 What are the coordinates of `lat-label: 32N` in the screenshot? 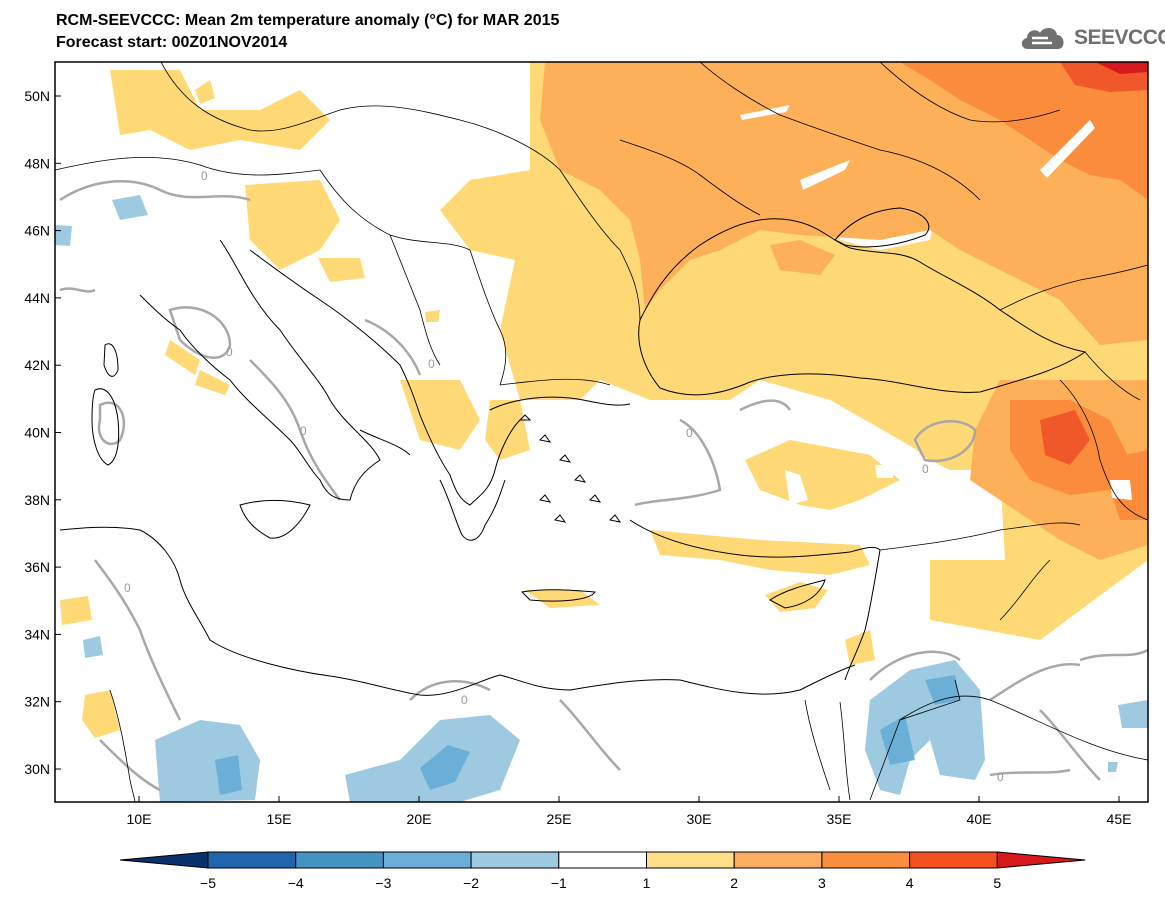 It's located at (37, 702).